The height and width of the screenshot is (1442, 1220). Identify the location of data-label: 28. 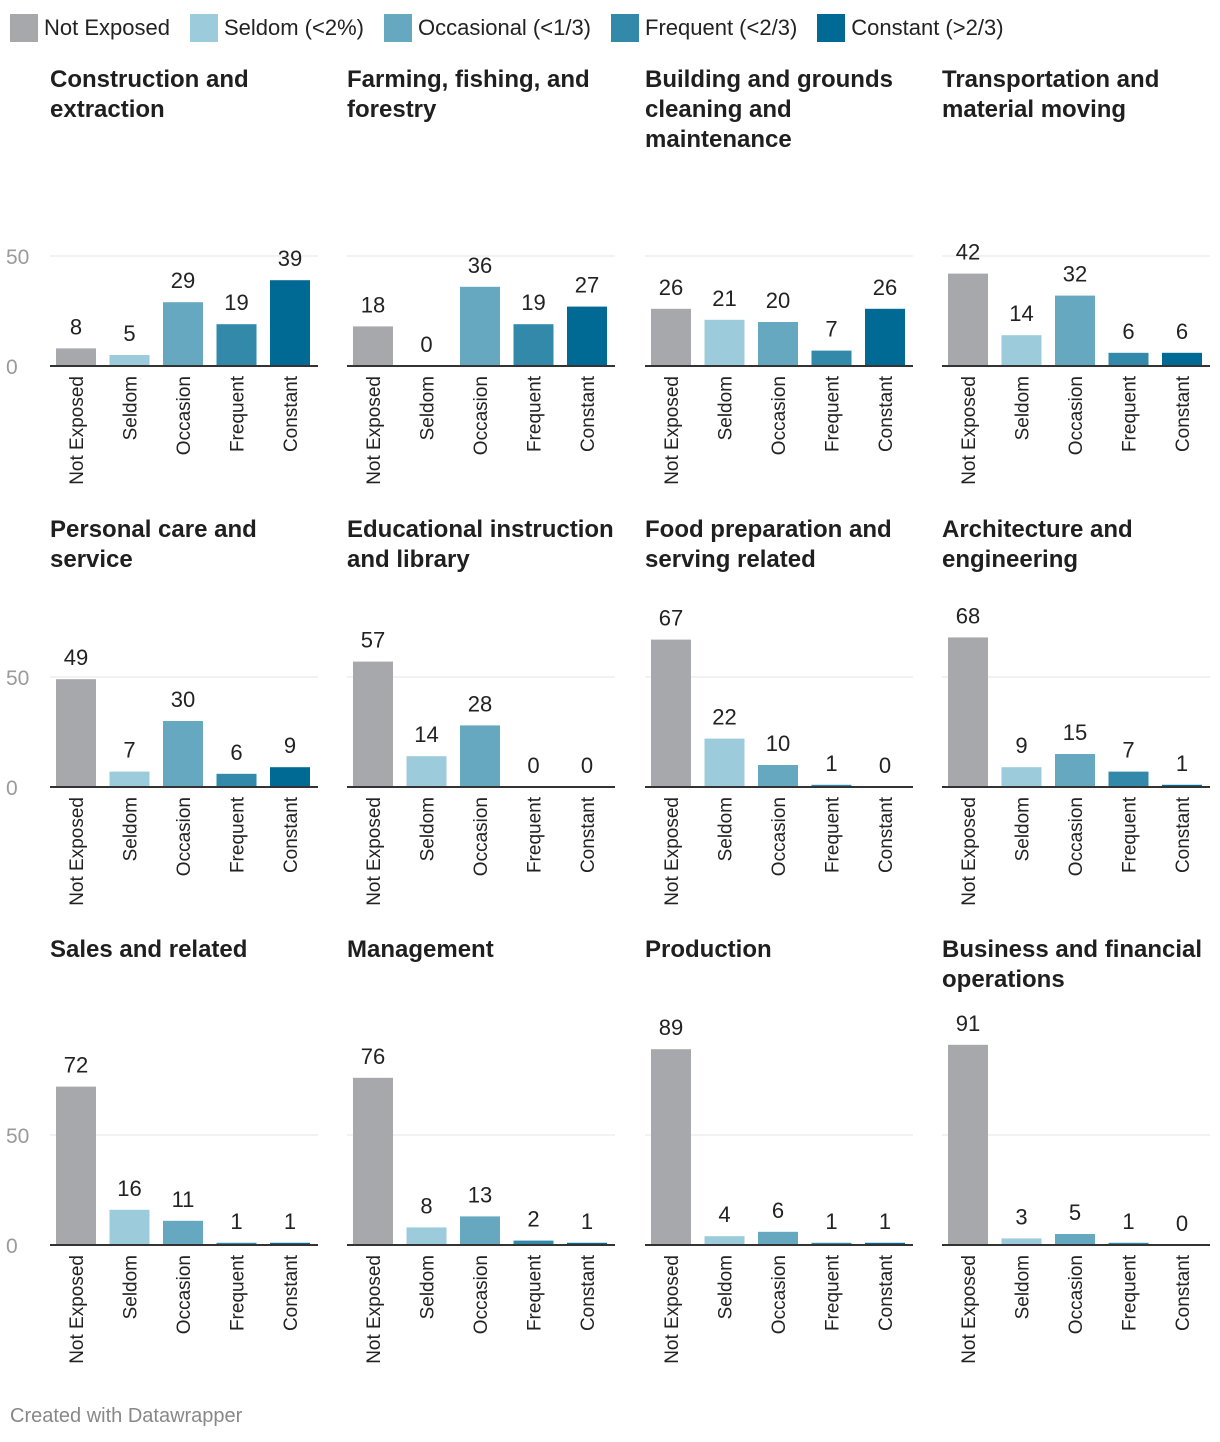
(480, 703).